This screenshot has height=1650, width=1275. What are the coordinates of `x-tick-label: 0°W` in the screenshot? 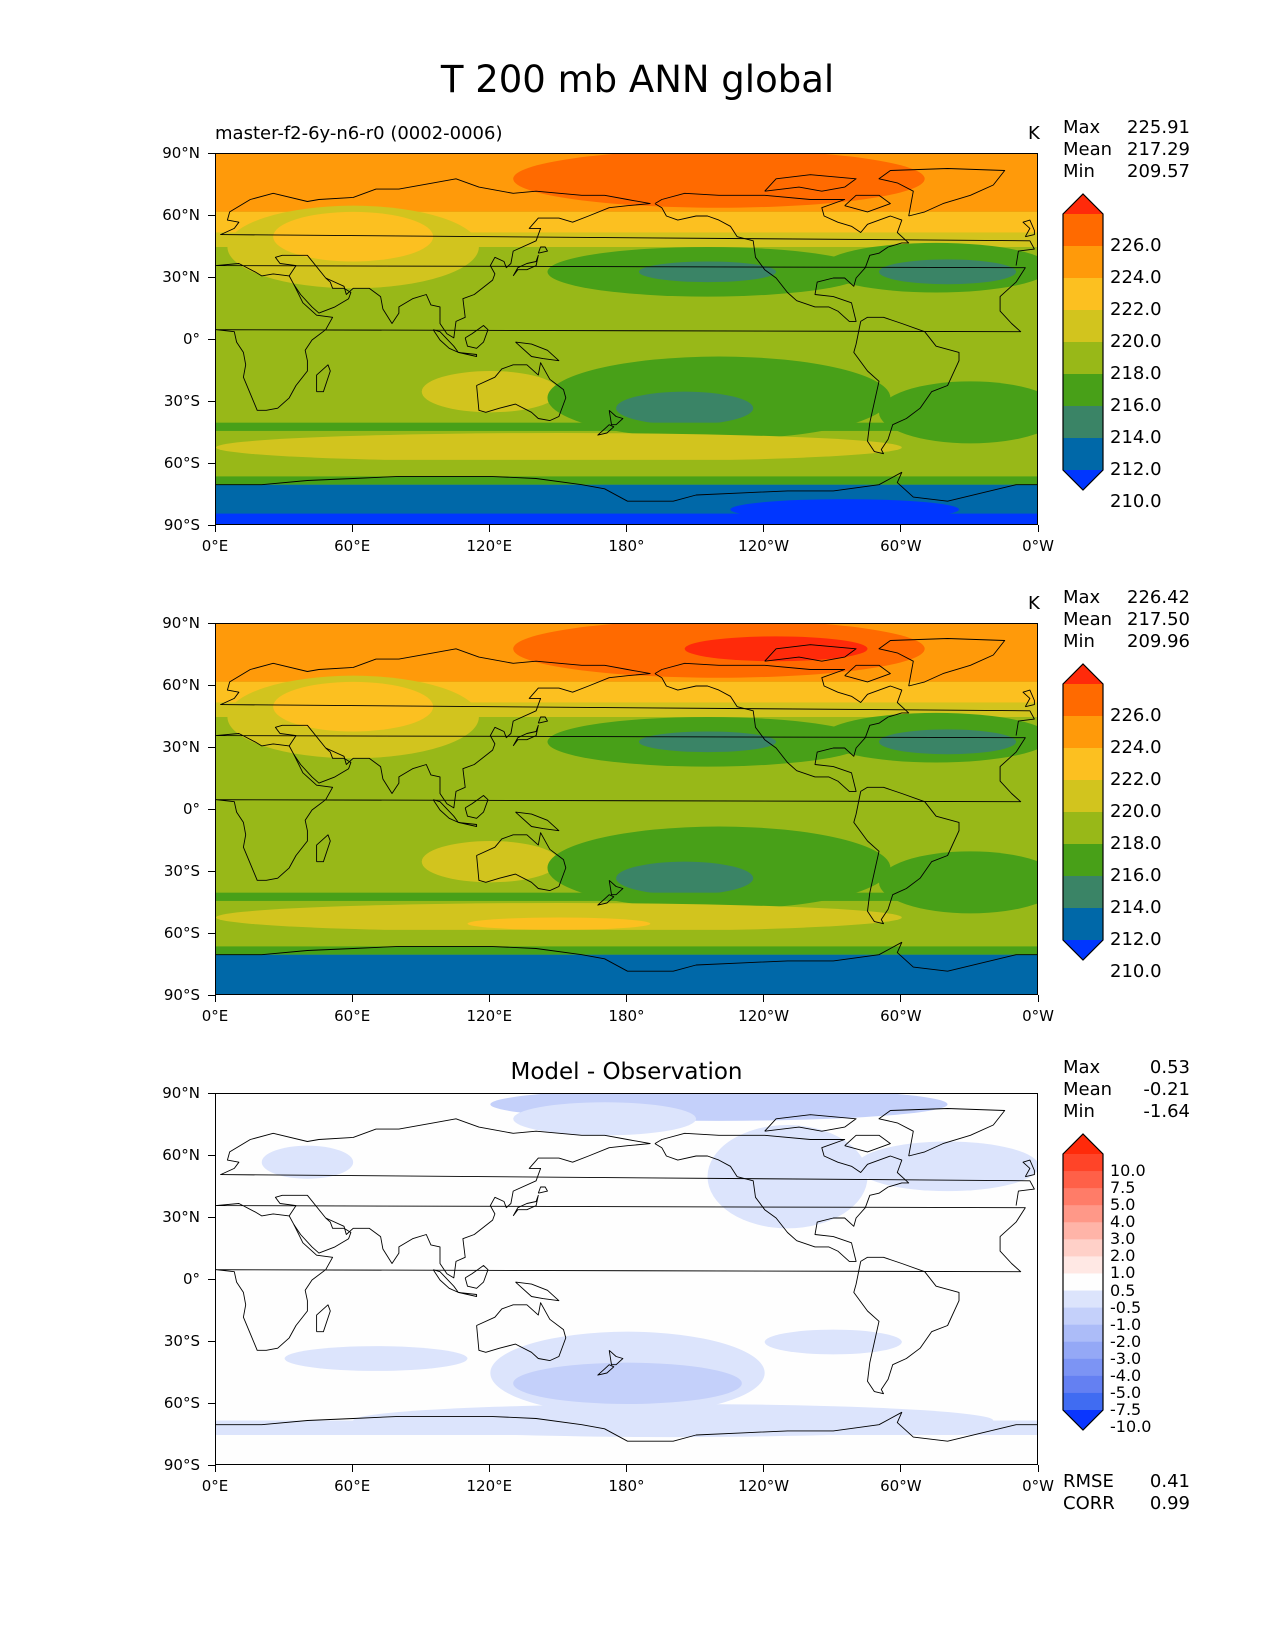 It's located at (1038, 1016).